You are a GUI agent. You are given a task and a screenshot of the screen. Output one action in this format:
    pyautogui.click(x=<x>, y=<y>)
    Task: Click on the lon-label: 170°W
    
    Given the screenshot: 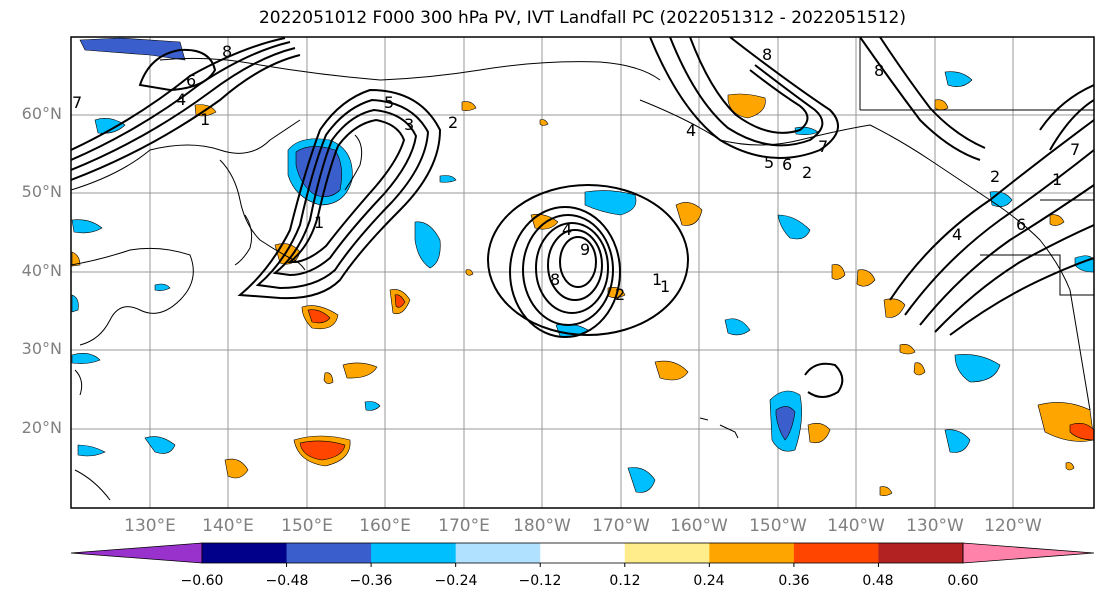 What is the action you would take?
    pyautogui.click(x=621, y=526)
    